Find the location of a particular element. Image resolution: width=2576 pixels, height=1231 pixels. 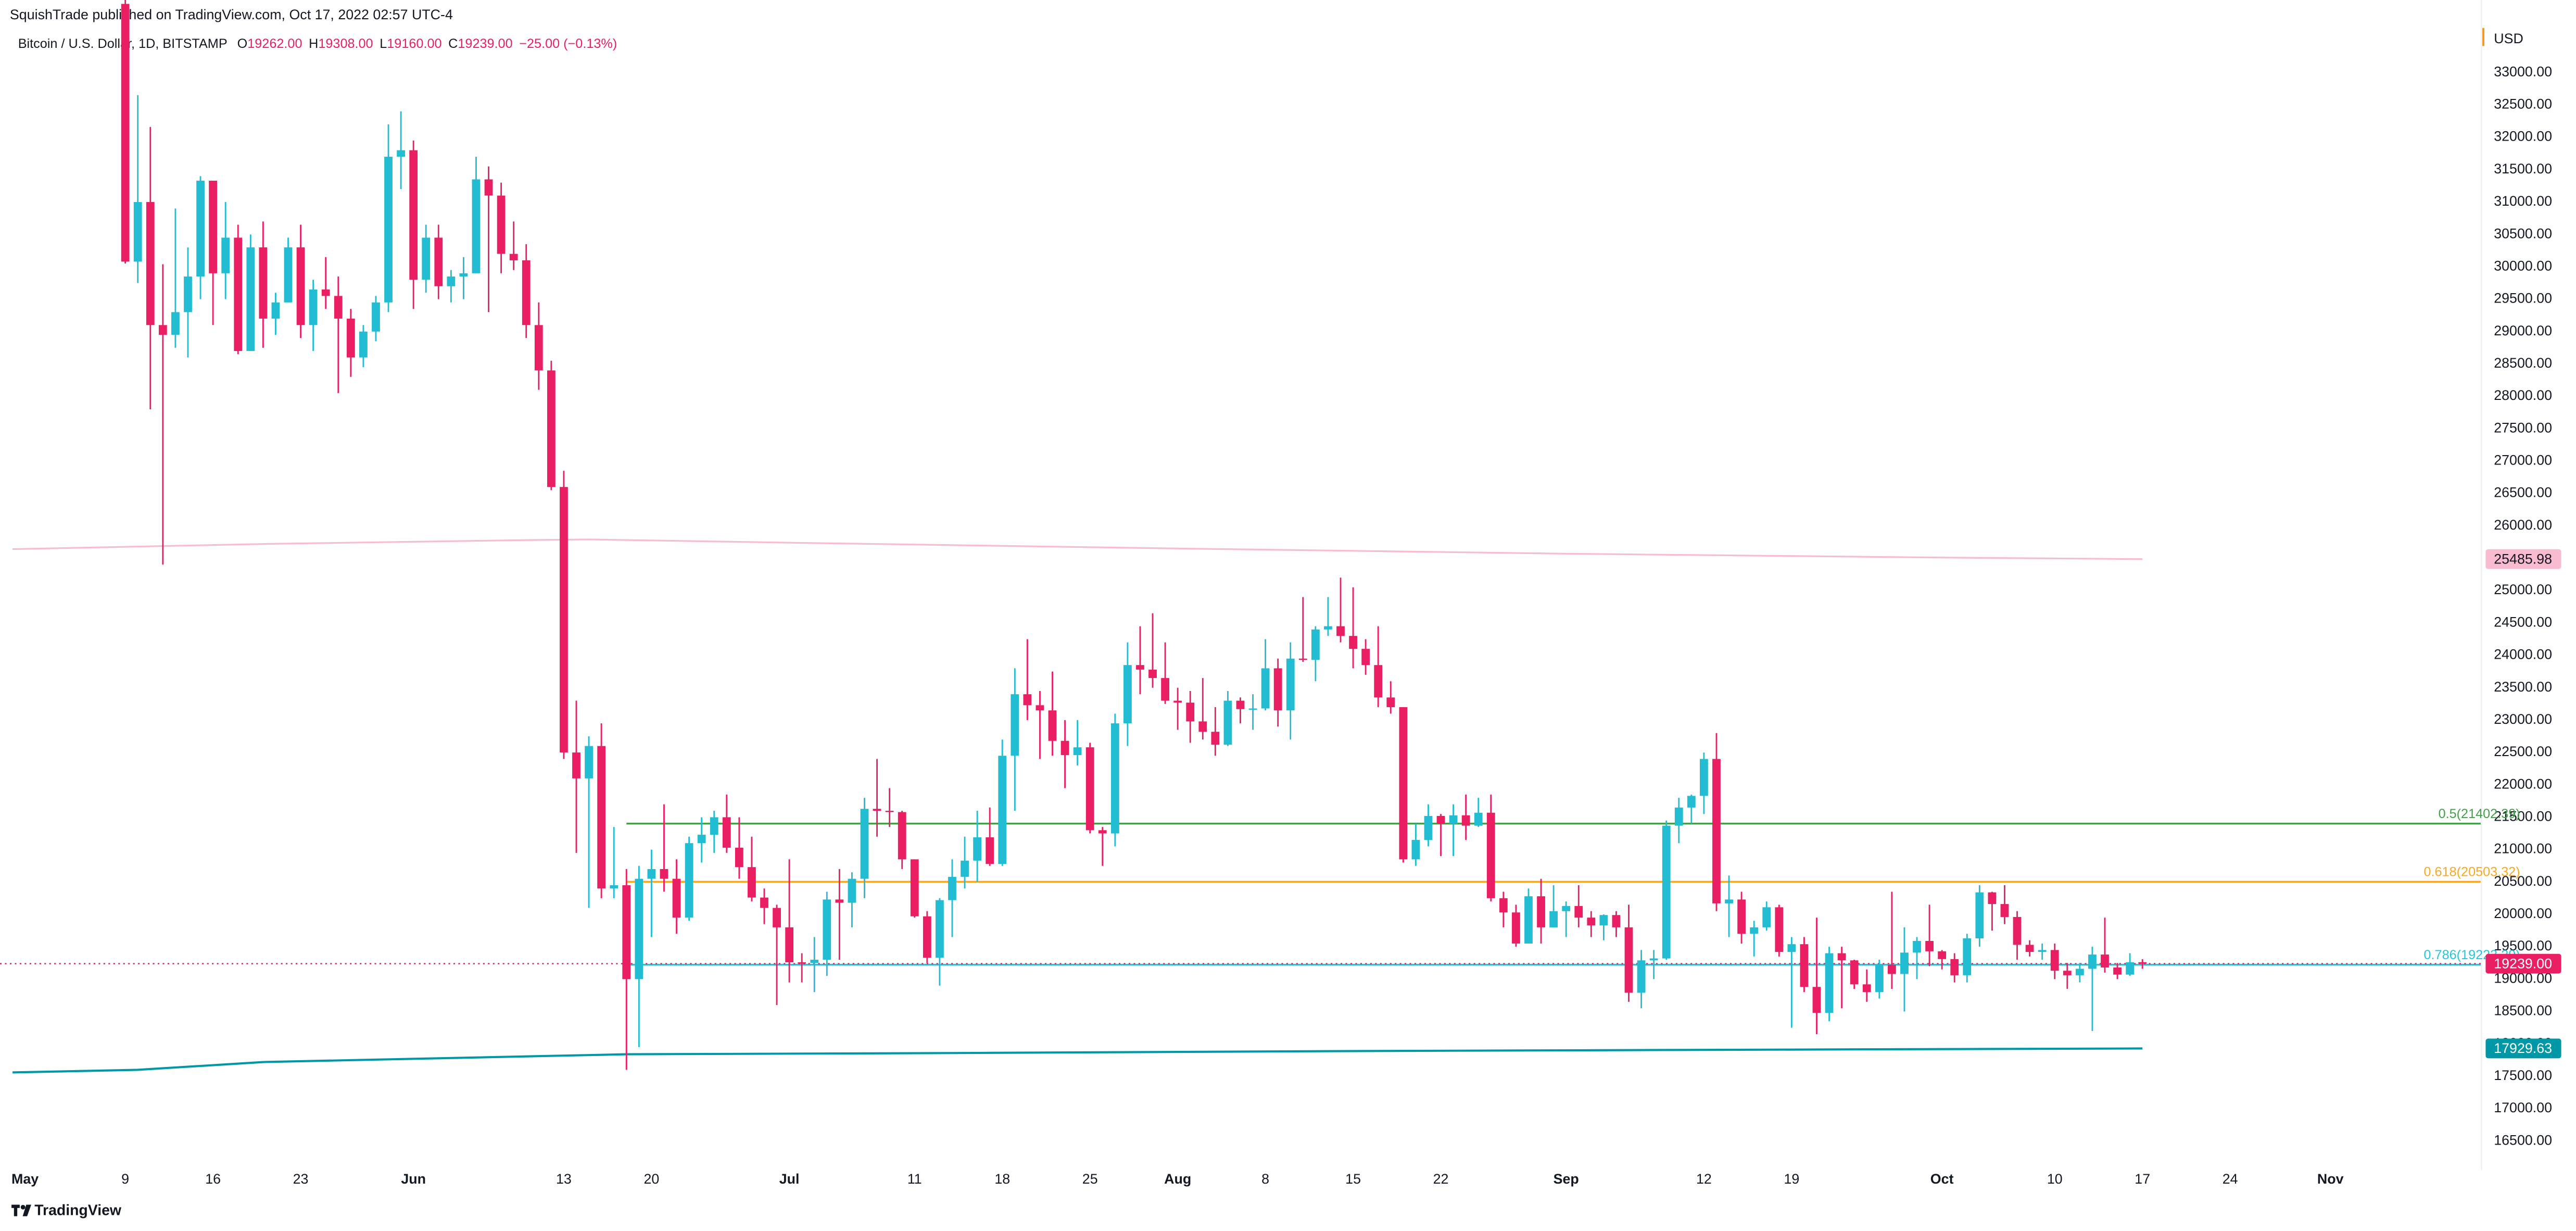

y-tick-label: 31500.00 is located at coordinates (2523, 169).